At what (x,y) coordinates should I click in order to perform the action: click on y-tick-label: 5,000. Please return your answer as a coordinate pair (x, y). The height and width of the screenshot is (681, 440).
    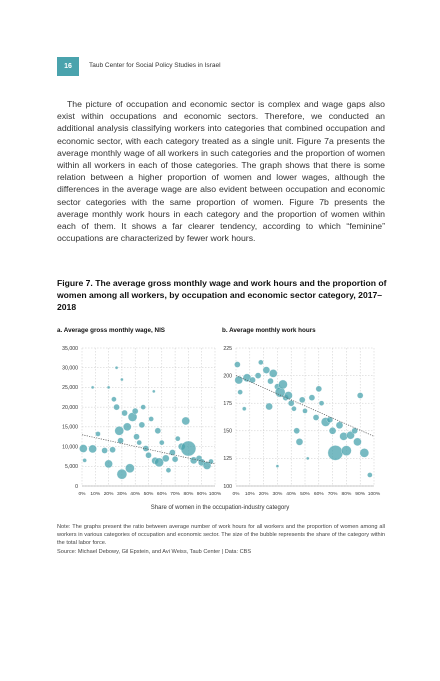
    Looking at the image, I should click on (71, 467).